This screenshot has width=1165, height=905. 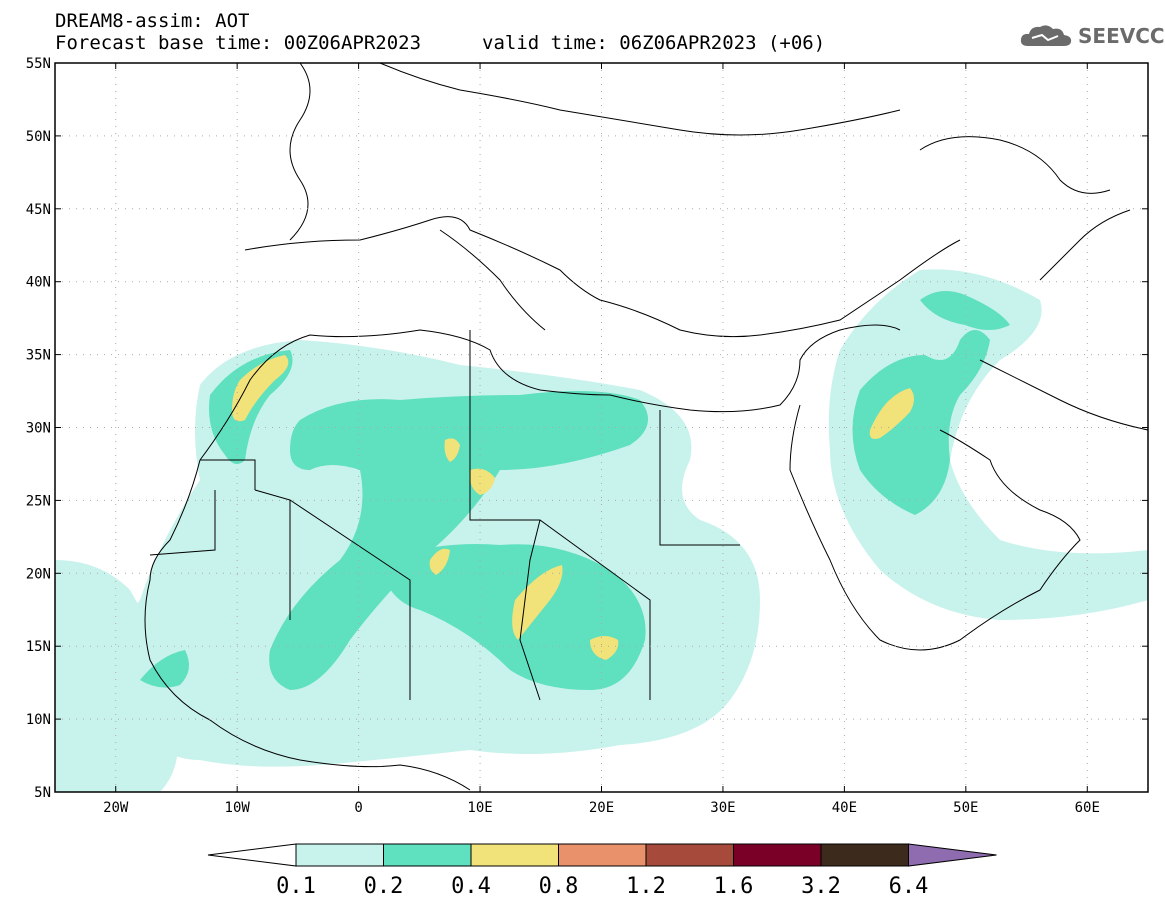 I want to click on cloud-icon, so click(x=1046, y=35).